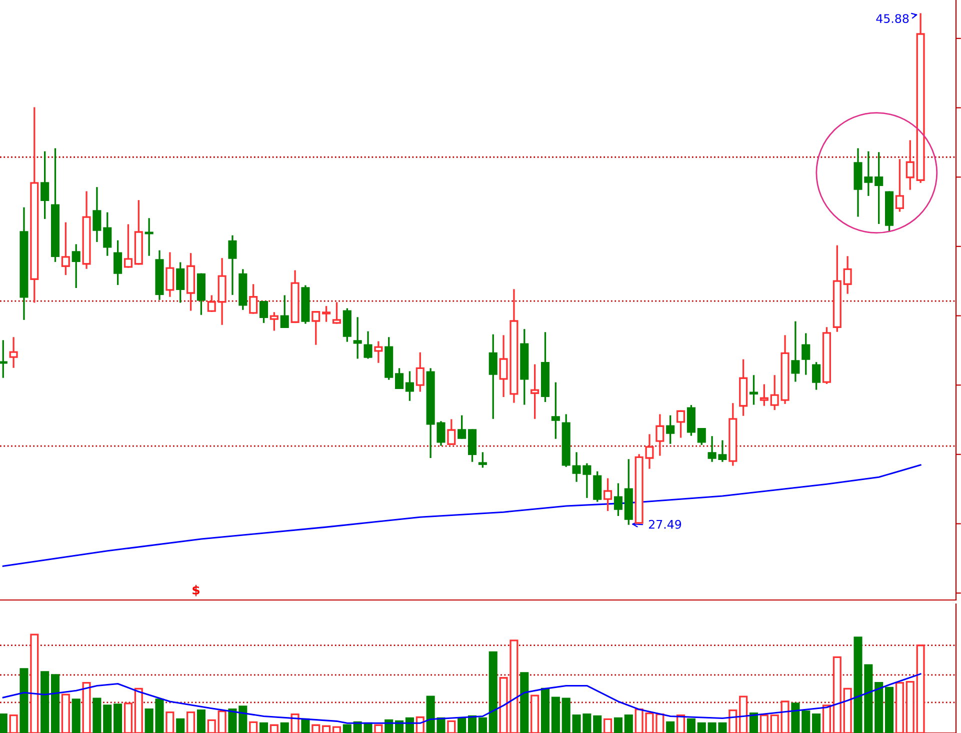  What do you see at coordinates (892, 19) in the screenshot?
I see `annotation: 45.88` at bounding box center [892, 19].